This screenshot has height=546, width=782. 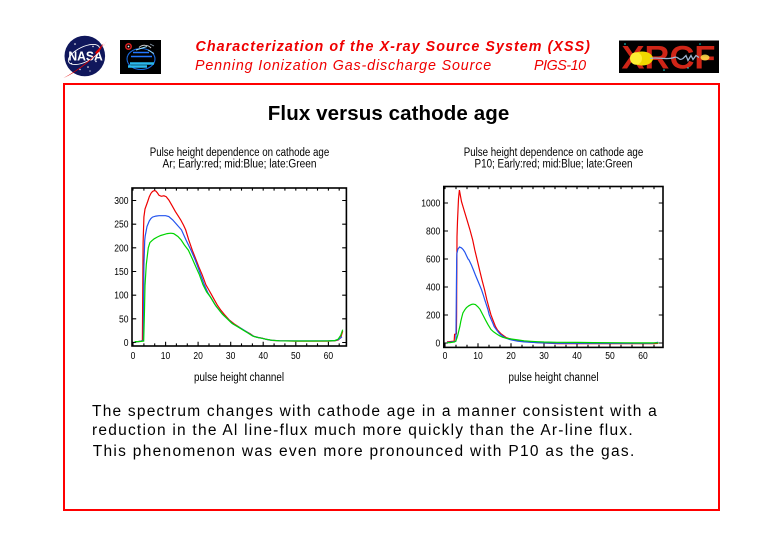 What do you see at coordinates (121, 201) in the screenshot?
I see `svg-text: 300` at bounding box center [121, 201].